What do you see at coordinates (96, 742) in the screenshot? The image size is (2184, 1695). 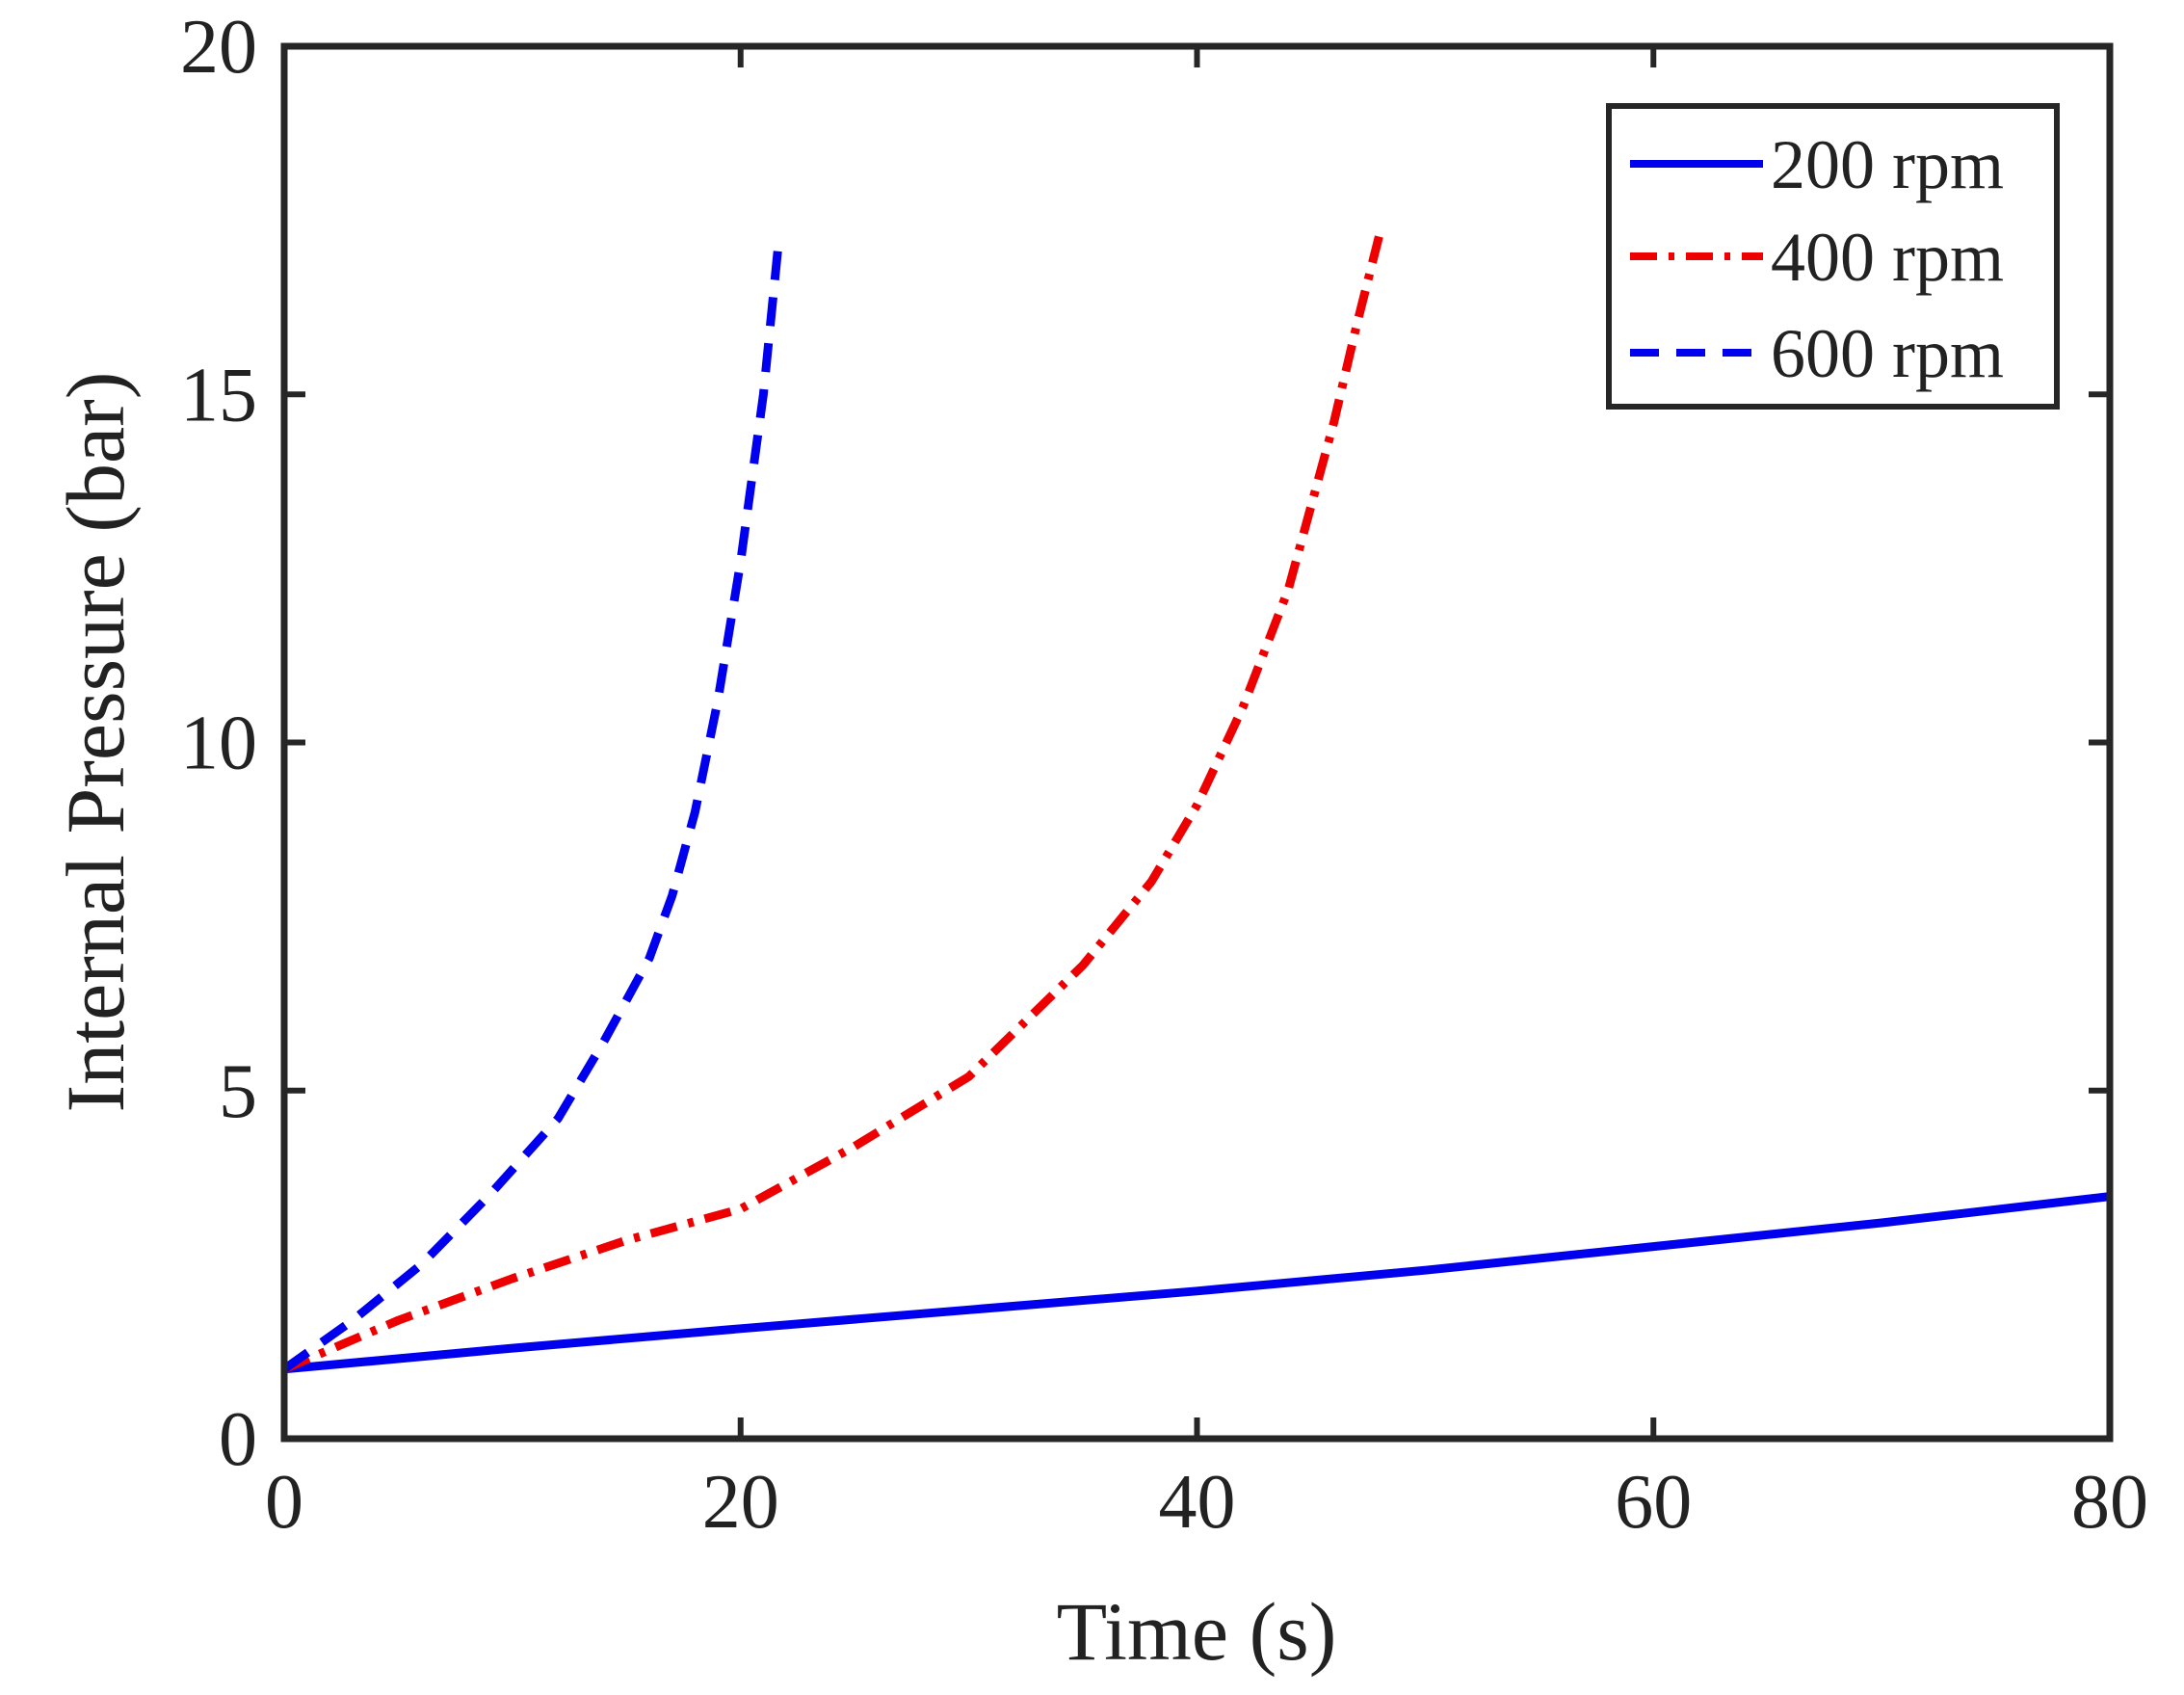 I see `y-axis-title: Internal Pressure (bar)` at bounding box center [96, 742].